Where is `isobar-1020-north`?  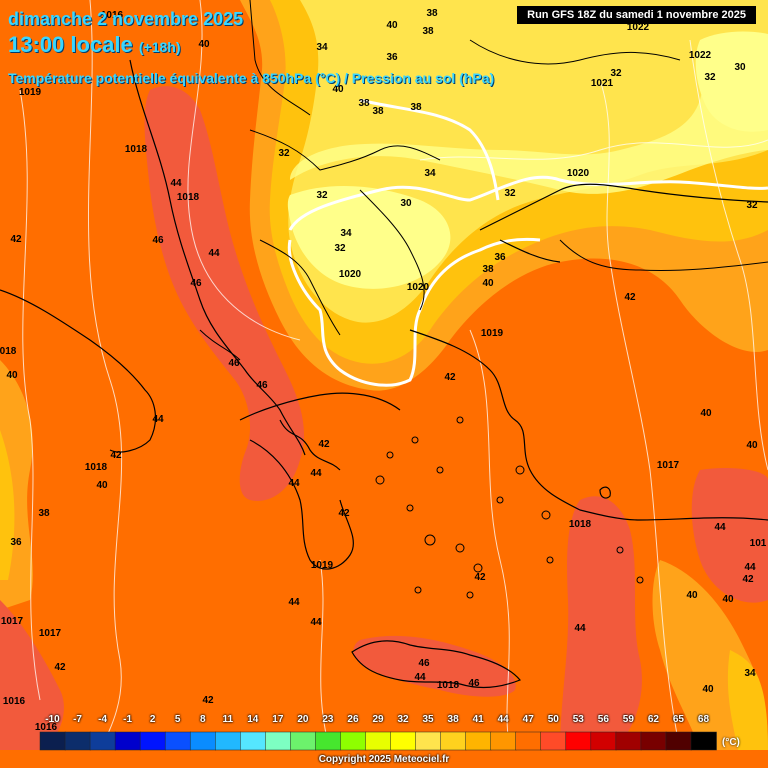 isobar-1020-north is located at coordinates (429, 149).